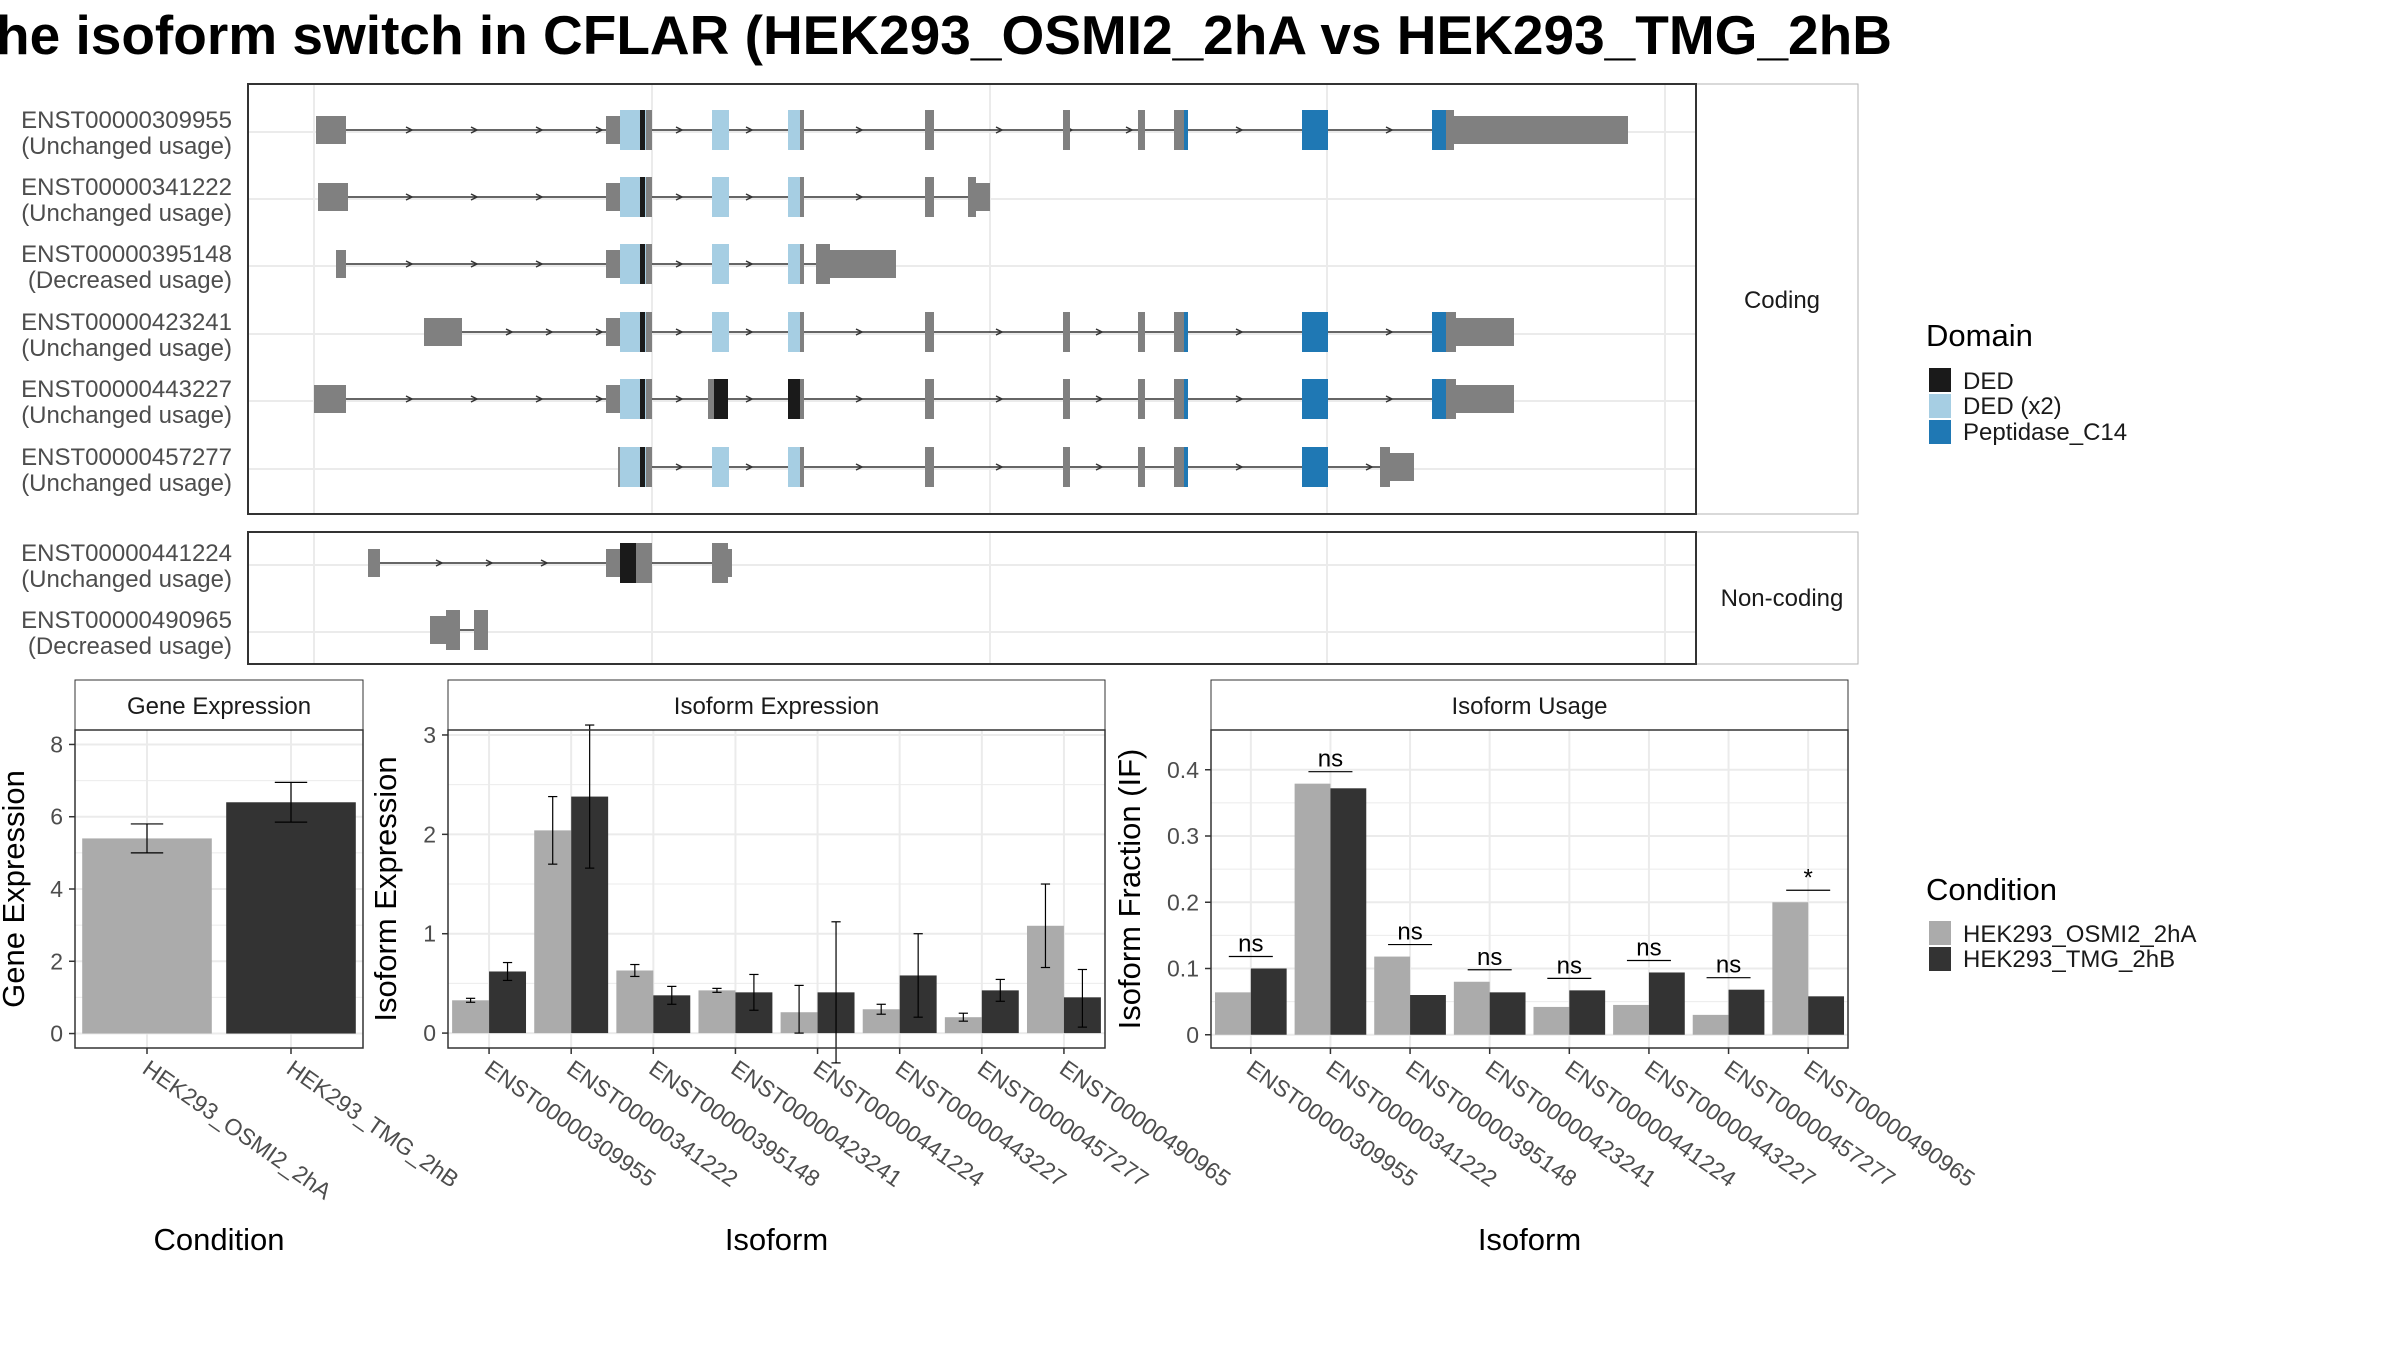  What do you see at coordinates (1529, 706) in the screenshot?
I see `isoform-usage-strip-title: Isoform Usage` at bounding box center [1529, 706].